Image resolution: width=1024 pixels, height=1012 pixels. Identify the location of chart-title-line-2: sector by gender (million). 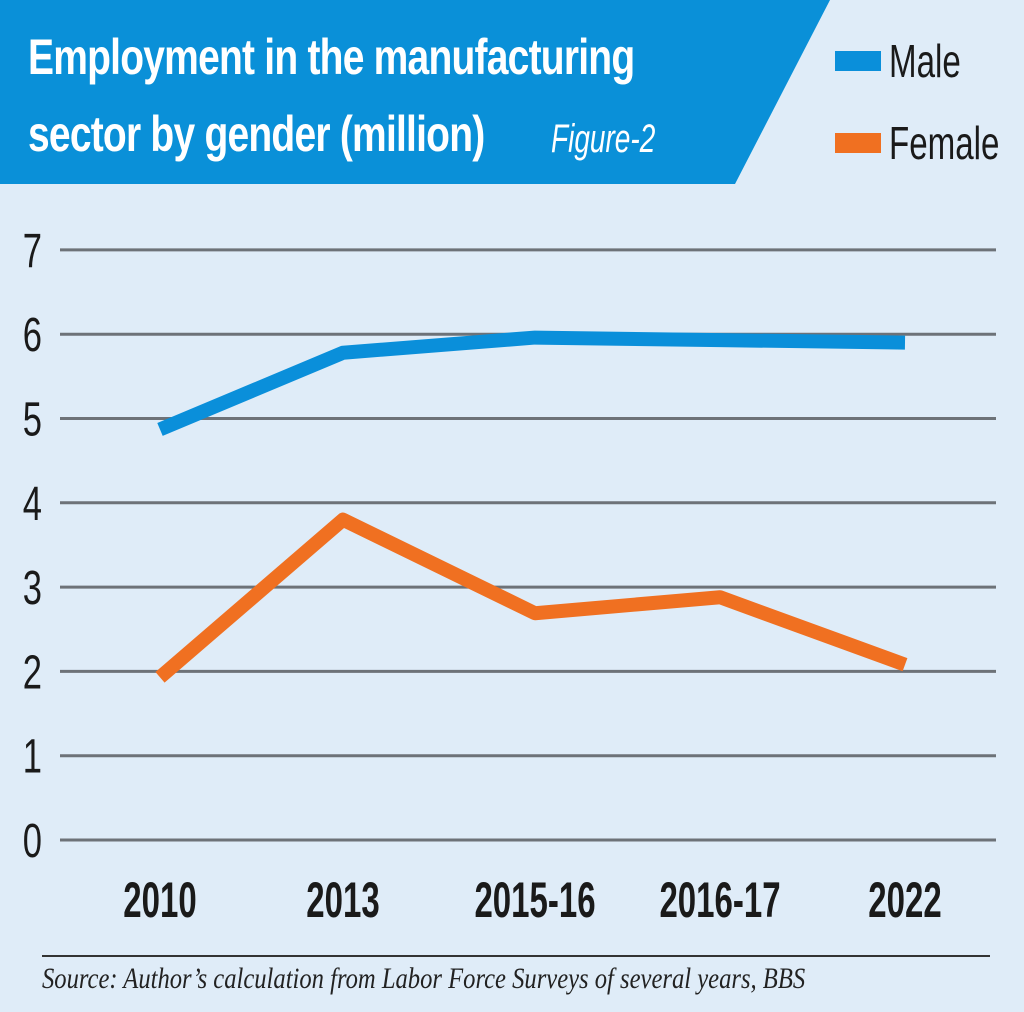
(256, 134).